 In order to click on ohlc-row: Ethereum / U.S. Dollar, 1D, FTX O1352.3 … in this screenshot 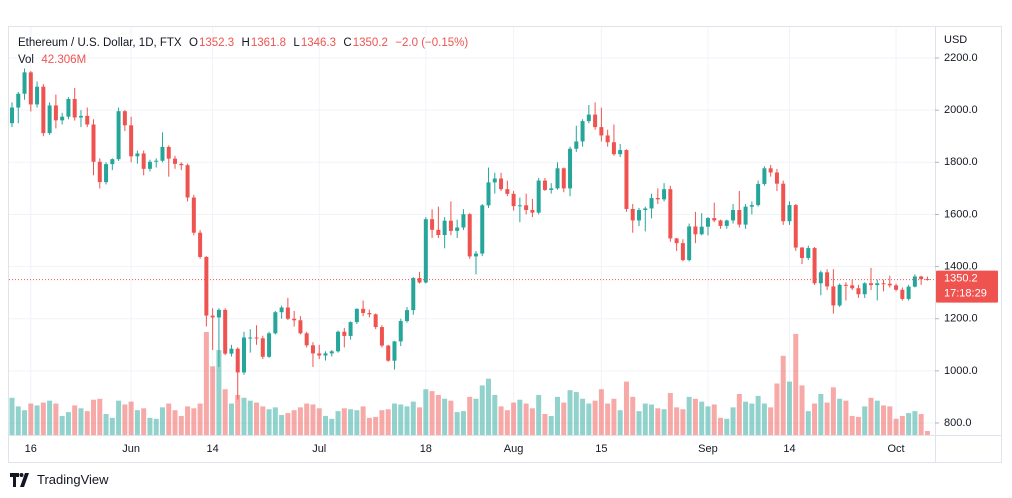, I will do `click(243, 43)`.